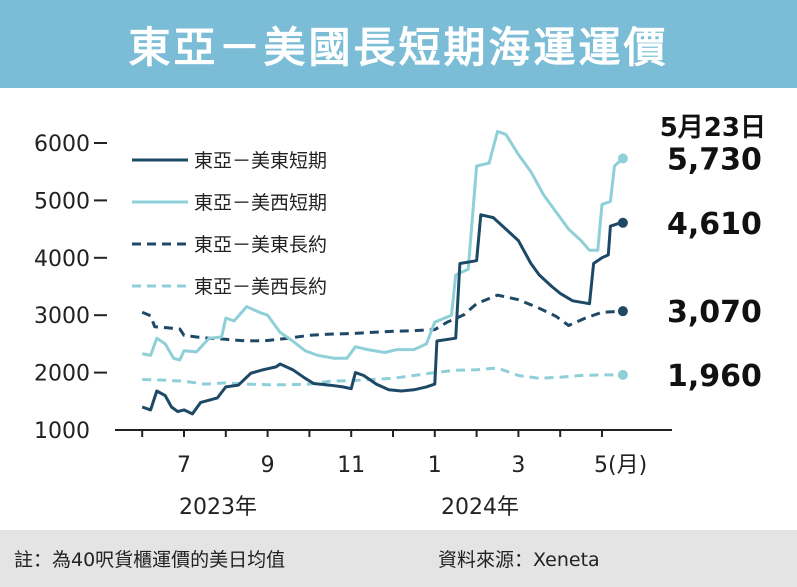 The image size is (797, 587). What do you see at coordinates (260, 287) in the screenshot?
I see `legend-label: 東亞－美西長約` at bounding box center [260, 287].